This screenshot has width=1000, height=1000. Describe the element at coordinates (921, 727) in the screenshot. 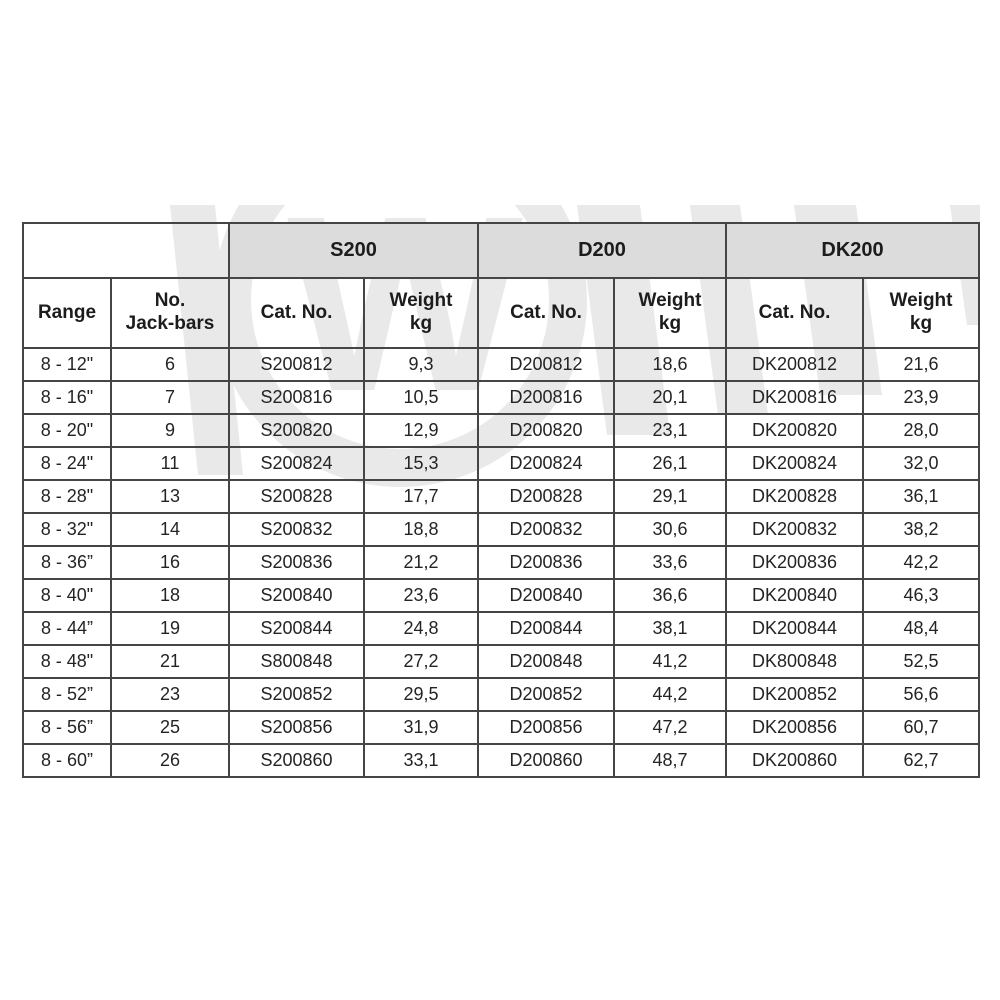

I see `table-cell-dk200-wt: 60,7` at that location.